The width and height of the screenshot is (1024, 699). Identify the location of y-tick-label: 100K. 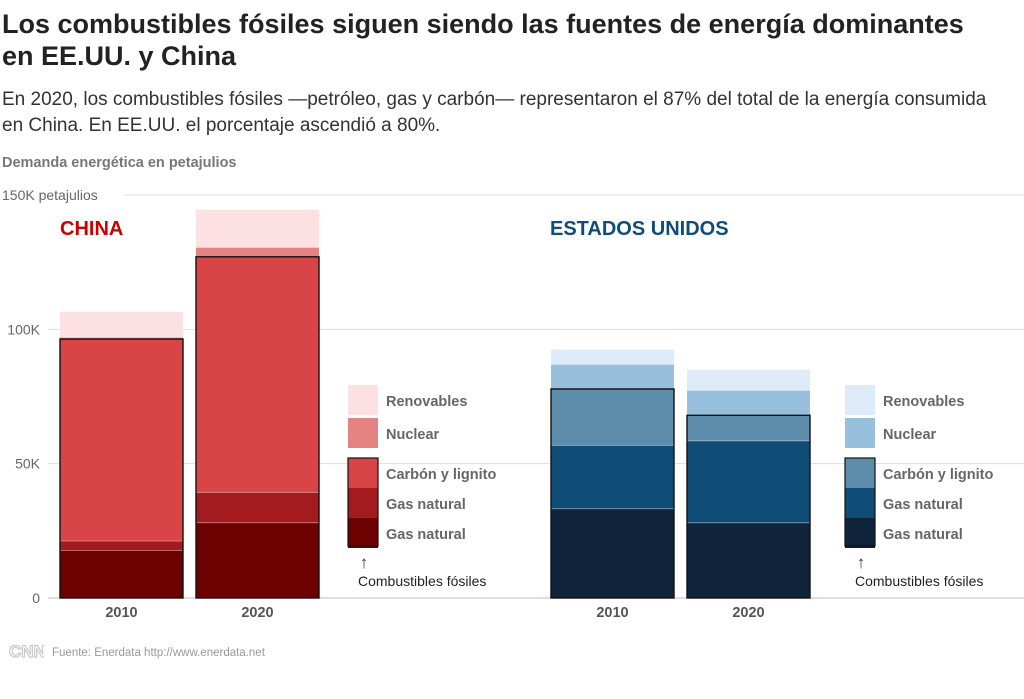
(23, 329).